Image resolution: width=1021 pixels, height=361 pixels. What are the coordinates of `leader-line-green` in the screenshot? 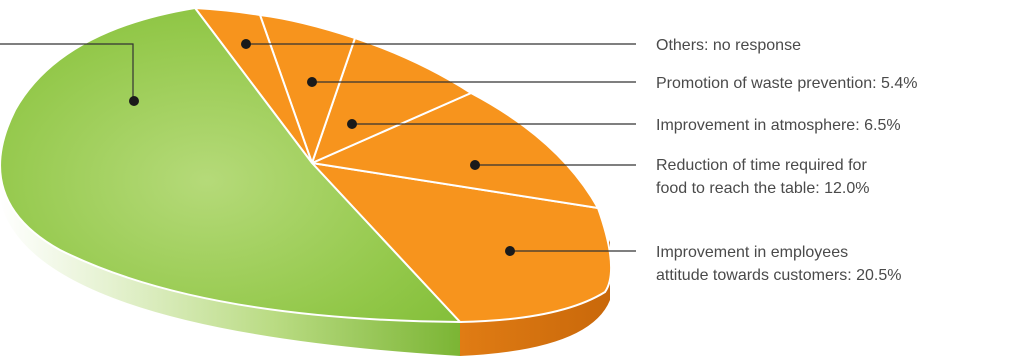 It's located at (67, 71).